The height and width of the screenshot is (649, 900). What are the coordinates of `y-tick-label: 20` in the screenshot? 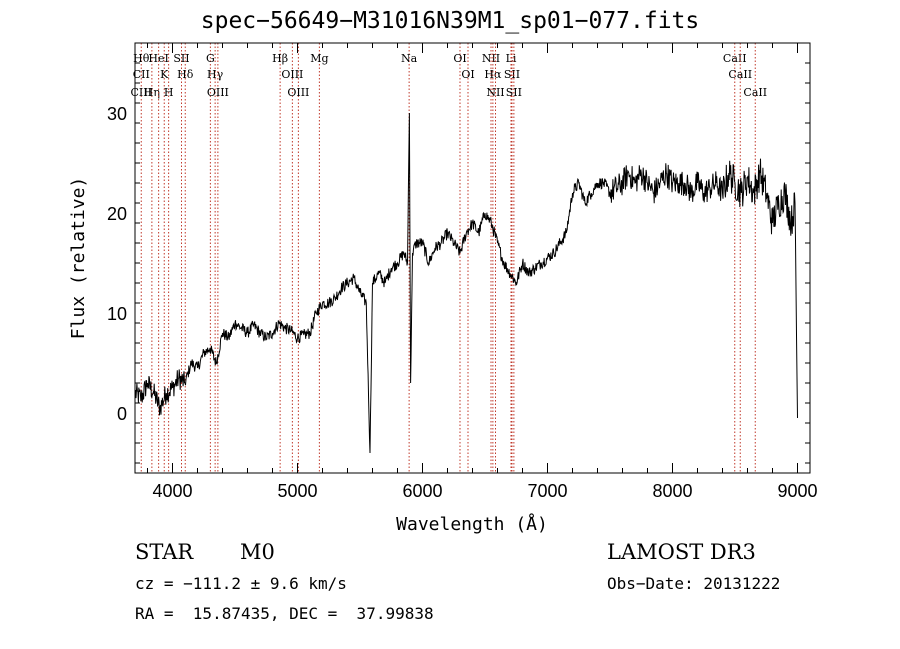 It's located at (117, 214).